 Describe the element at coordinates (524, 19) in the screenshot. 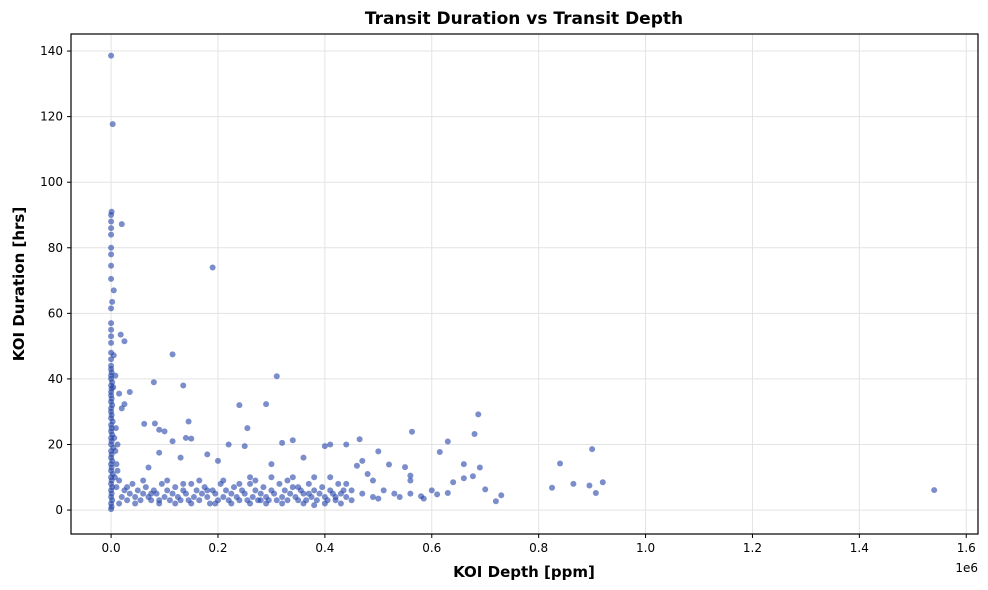

I see `chart-title: Transit Duration vs Transit Depth` at that location.